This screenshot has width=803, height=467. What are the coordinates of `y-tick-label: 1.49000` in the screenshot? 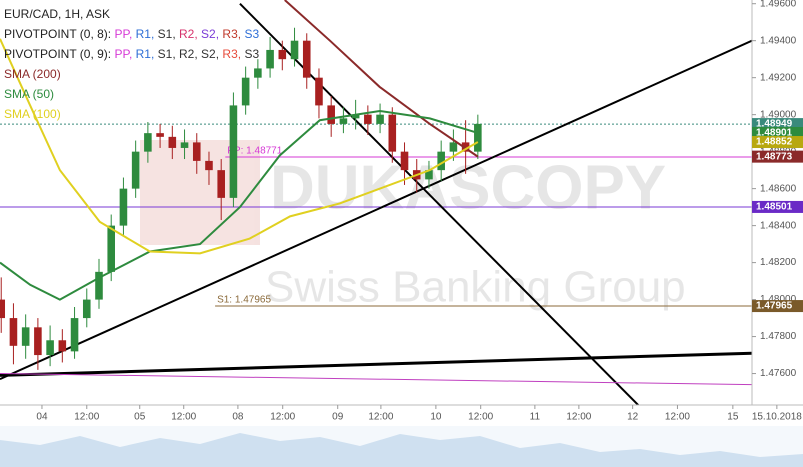 It's located at (778, 114).